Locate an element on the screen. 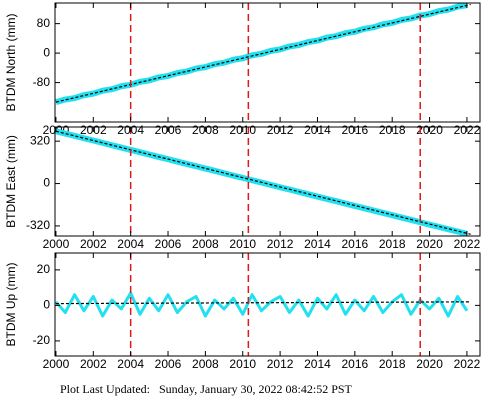  y-tick-label: 320 is located at coordinates (40, 140).